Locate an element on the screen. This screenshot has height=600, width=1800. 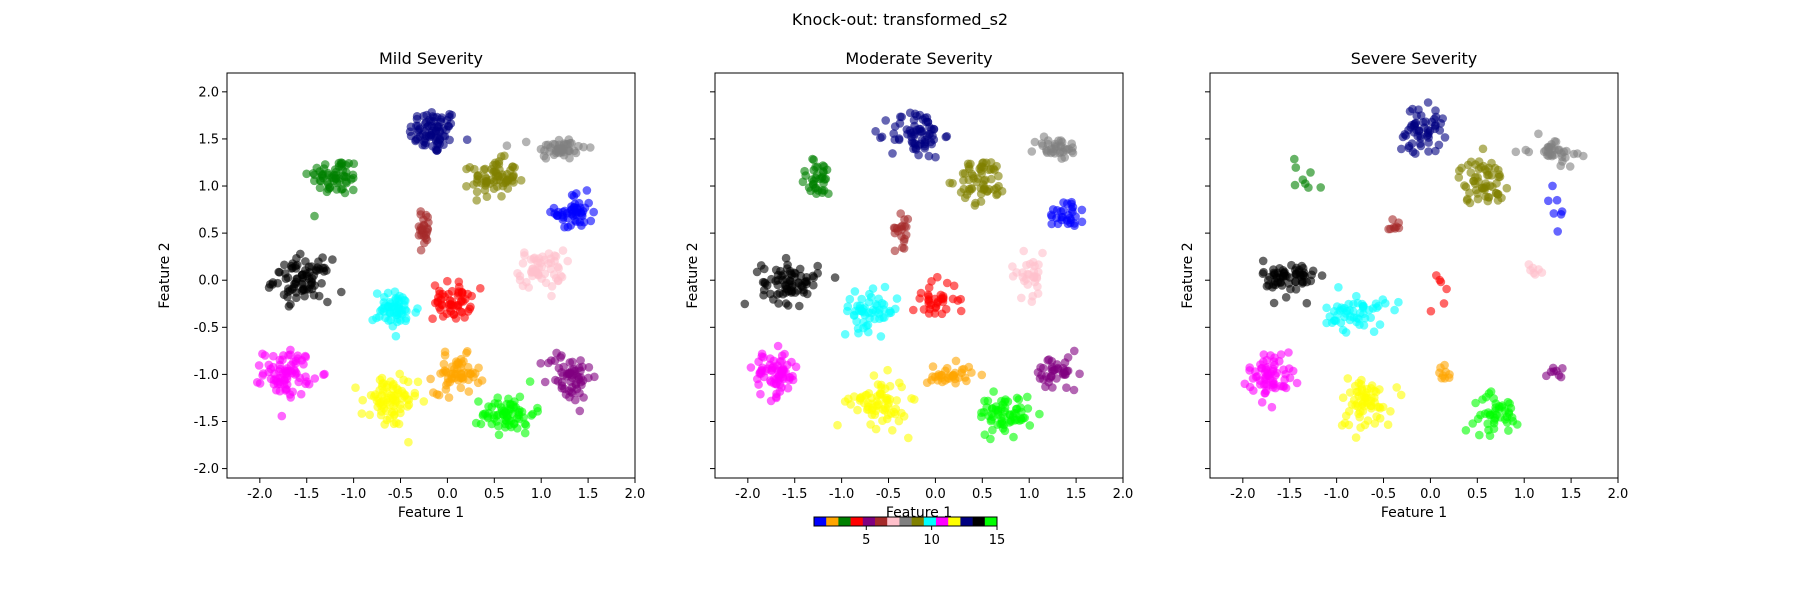
scatter-points is located at coordinates (425, 277).